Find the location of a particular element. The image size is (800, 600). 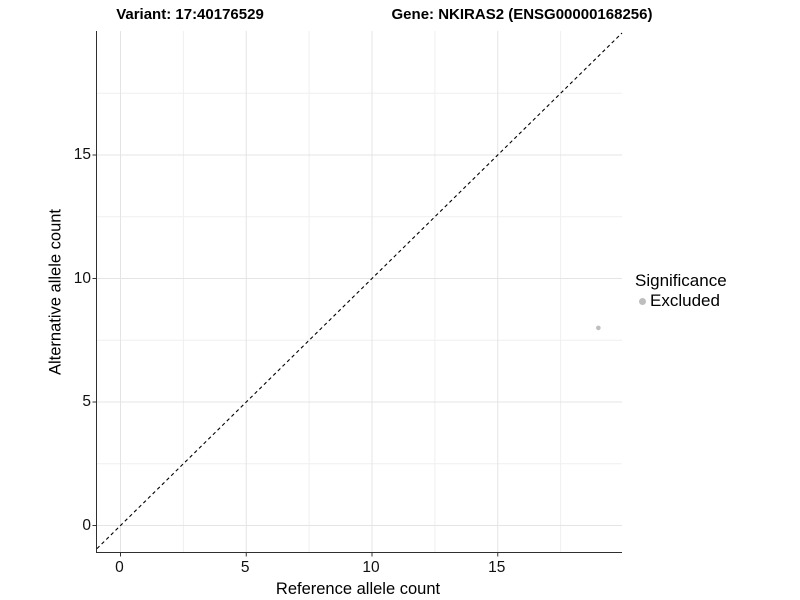

x-tick-label: 5 is located at coordinates (245, 567).